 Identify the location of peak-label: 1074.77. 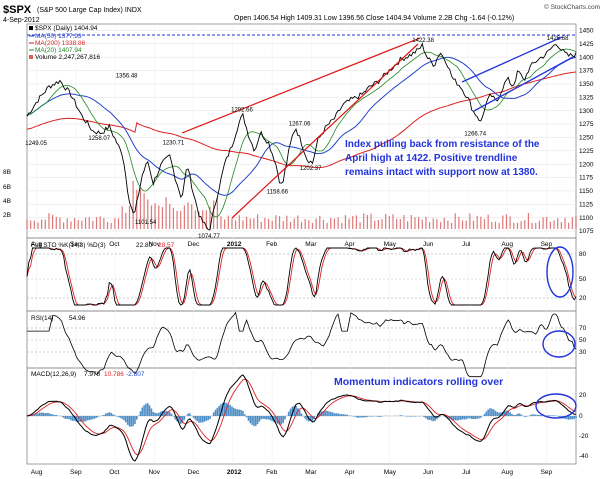
(209, 237).